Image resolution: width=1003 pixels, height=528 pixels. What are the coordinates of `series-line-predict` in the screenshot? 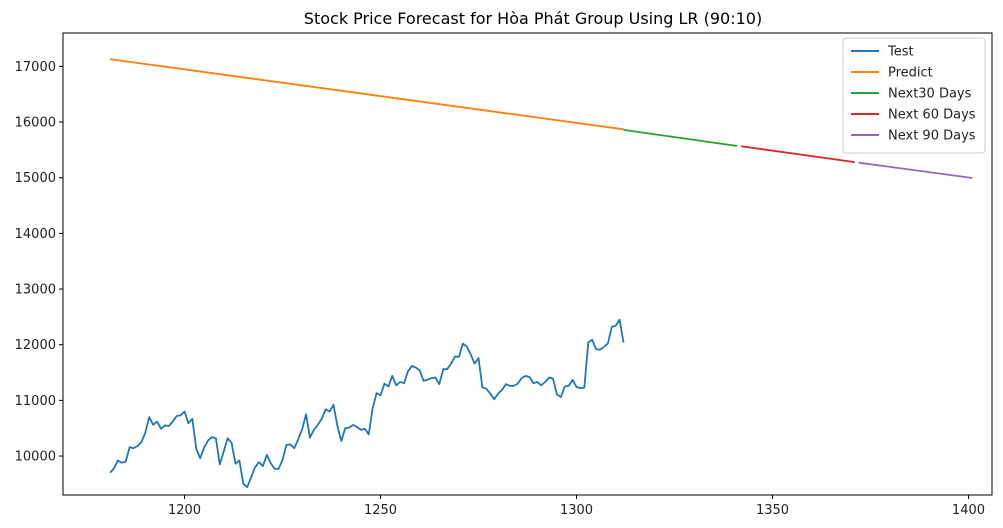 It's located at (366, 94).